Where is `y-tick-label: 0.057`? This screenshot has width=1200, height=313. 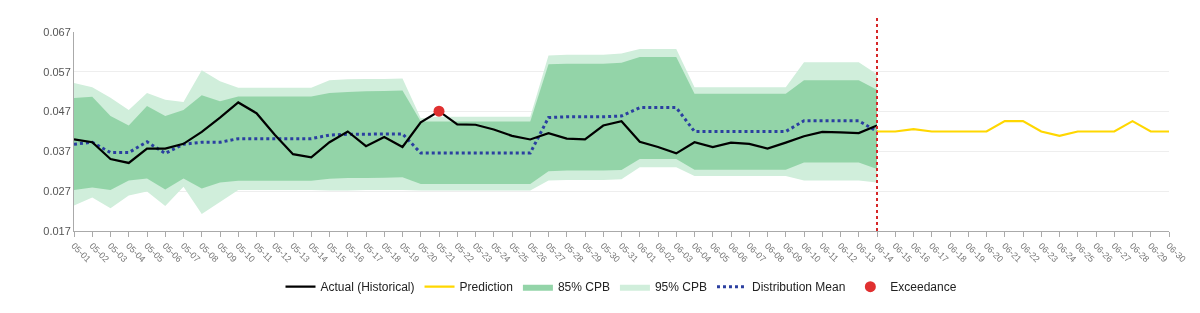 y-tick-label: 0.057 is located at coordinates (57, 71).